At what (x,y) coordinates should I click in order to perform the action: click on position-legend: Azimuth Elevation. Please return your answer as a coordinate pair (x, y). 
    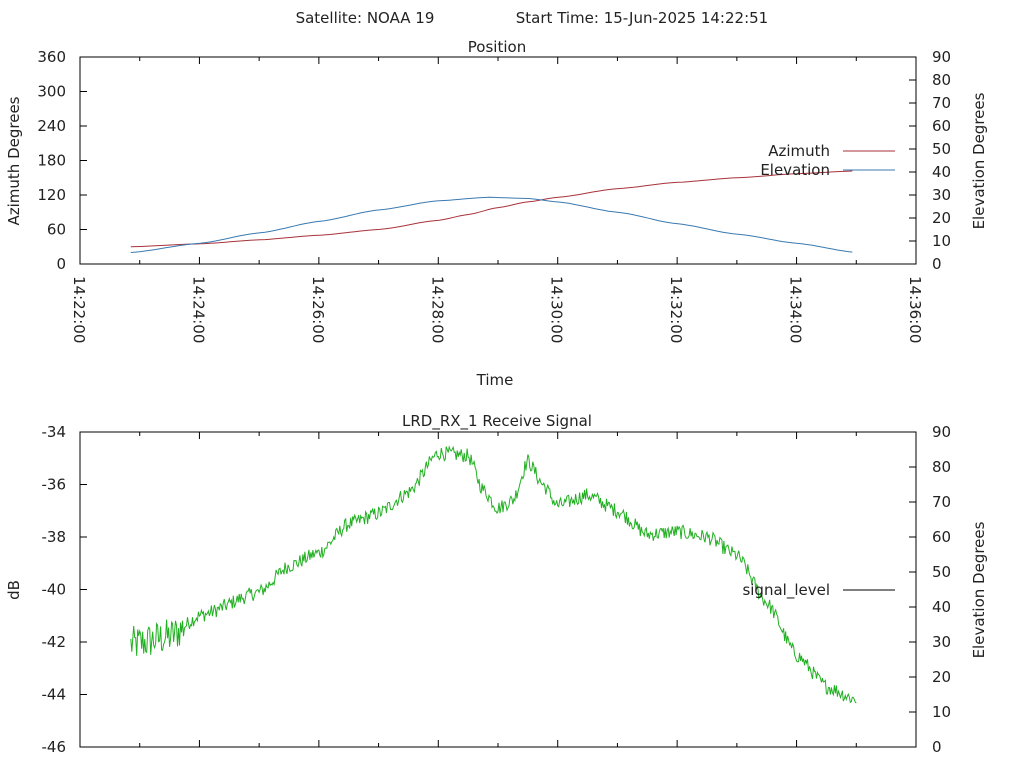
    Looking at the image, I should click on (827, 160).